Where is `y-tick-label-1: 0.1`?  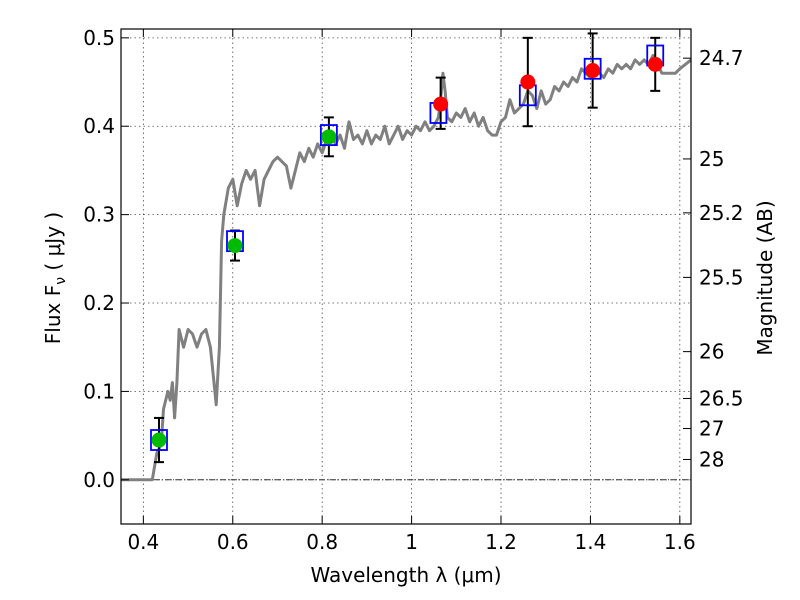
y-tick-label-1: 0.1 is located at coordinates (99, 391).